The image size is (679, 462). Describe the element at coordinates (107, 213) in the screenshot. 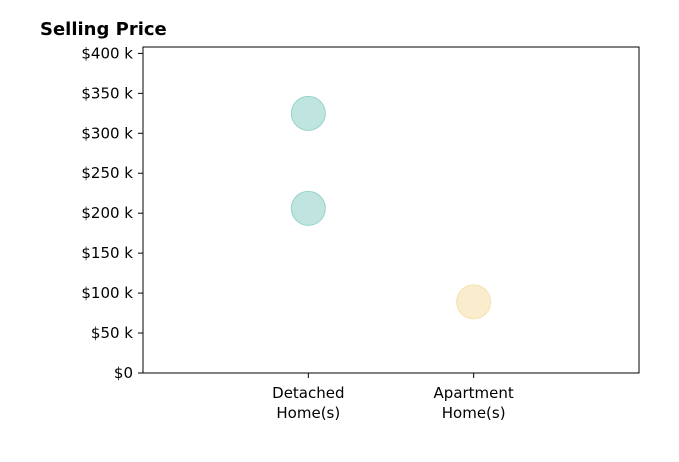

I see `y-tick-label: $200 k` at that location.